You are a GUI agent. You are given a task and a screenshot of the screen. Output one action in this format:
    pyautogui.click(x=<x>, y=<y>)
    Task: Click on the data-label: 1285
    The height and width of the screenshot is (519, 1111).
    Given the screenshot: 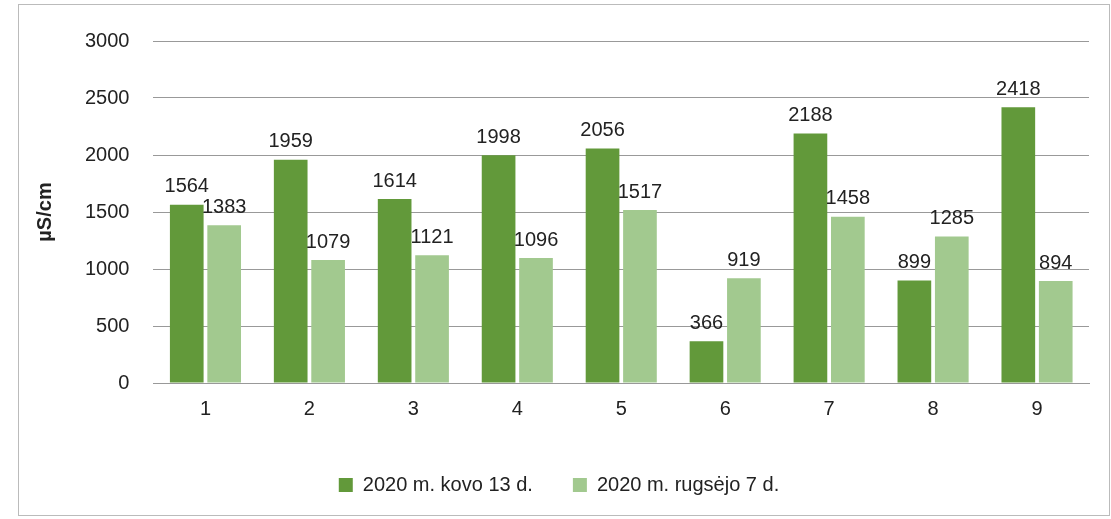 What is the action you would take?
    pyautogui.click(x=952, y=217)
    